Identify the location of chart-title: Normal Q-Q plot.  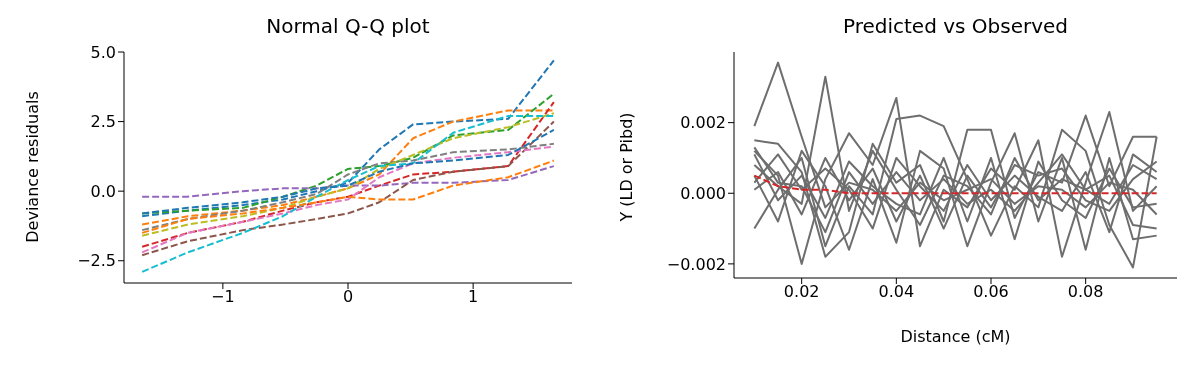
(348, 26).